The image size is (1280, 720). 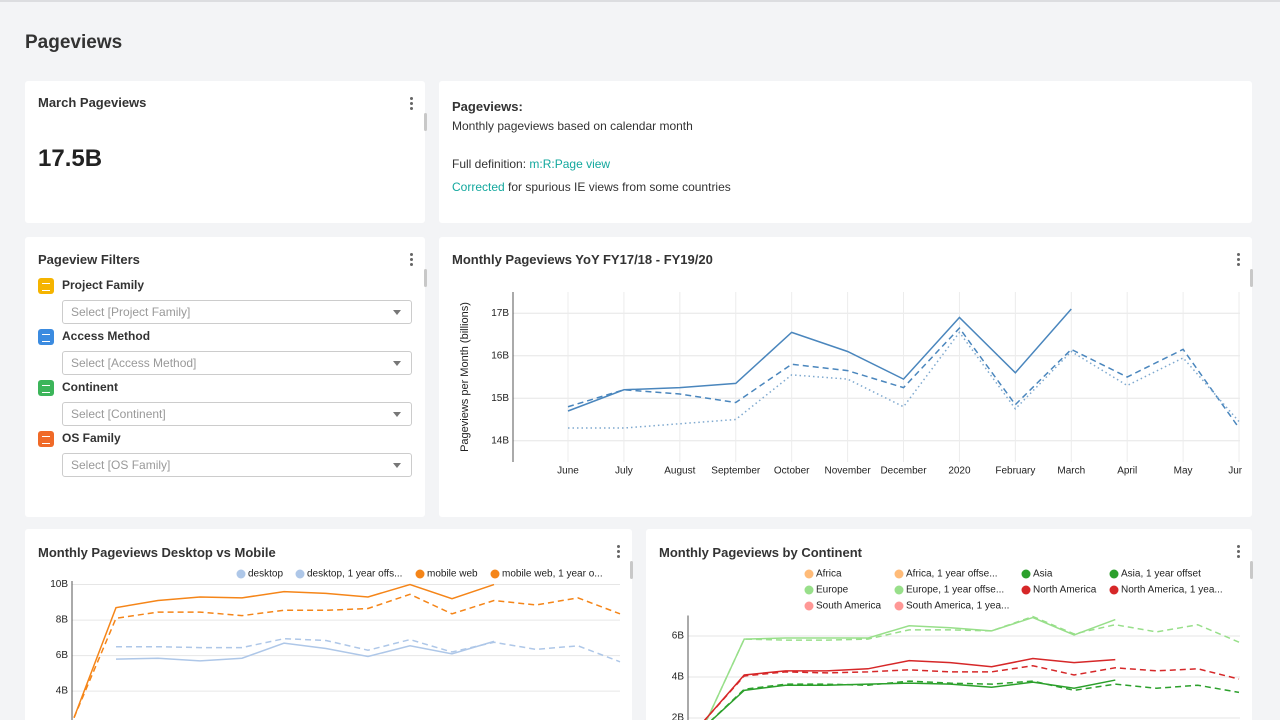 What do you see at coordinates (237, 363) in the screenshot?
I see `filter-select: Select [Access Method]` at bounding box center [237, 363].